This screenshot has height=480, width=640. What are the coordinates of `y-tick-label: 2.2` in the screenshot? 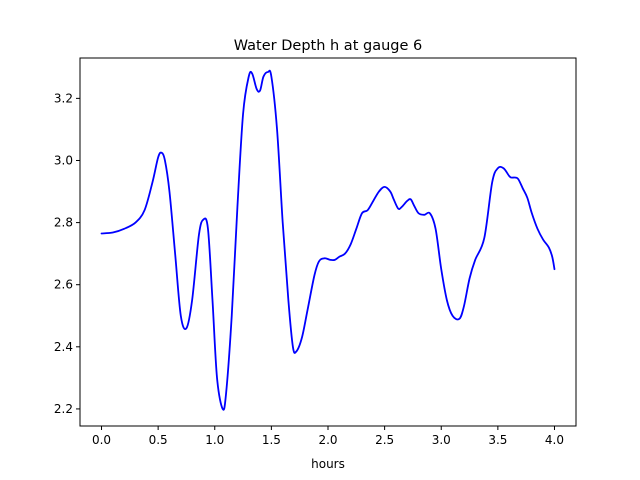 It's located at (63, 409).